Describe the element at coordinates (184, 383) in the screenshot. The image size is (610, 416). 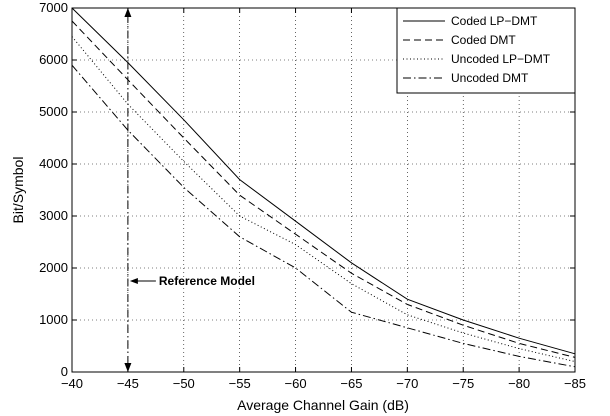
I see `x-tick-label: −50` at that location.